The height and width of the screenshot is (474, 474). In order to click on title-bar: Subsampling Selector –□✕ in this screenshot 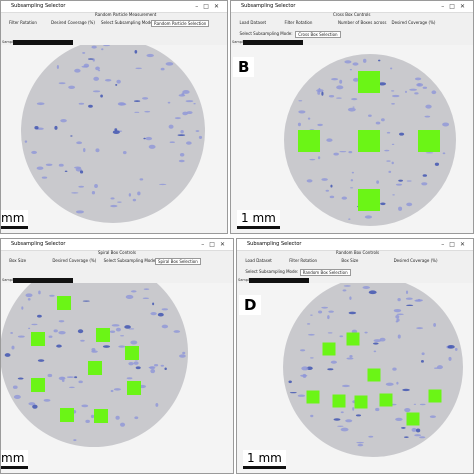, I will do `click(355, 245)`.